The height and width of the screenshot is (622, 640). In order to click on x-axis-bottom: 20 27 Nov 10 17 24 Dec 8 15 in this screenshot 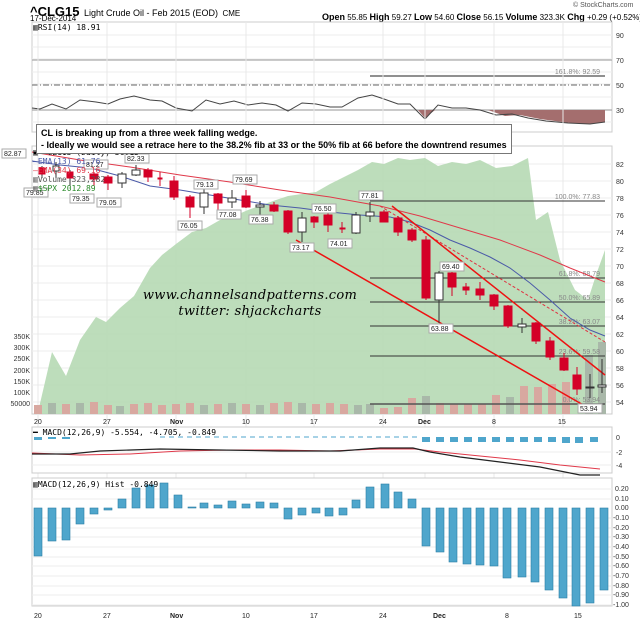, I will do `click(308, 616)`.